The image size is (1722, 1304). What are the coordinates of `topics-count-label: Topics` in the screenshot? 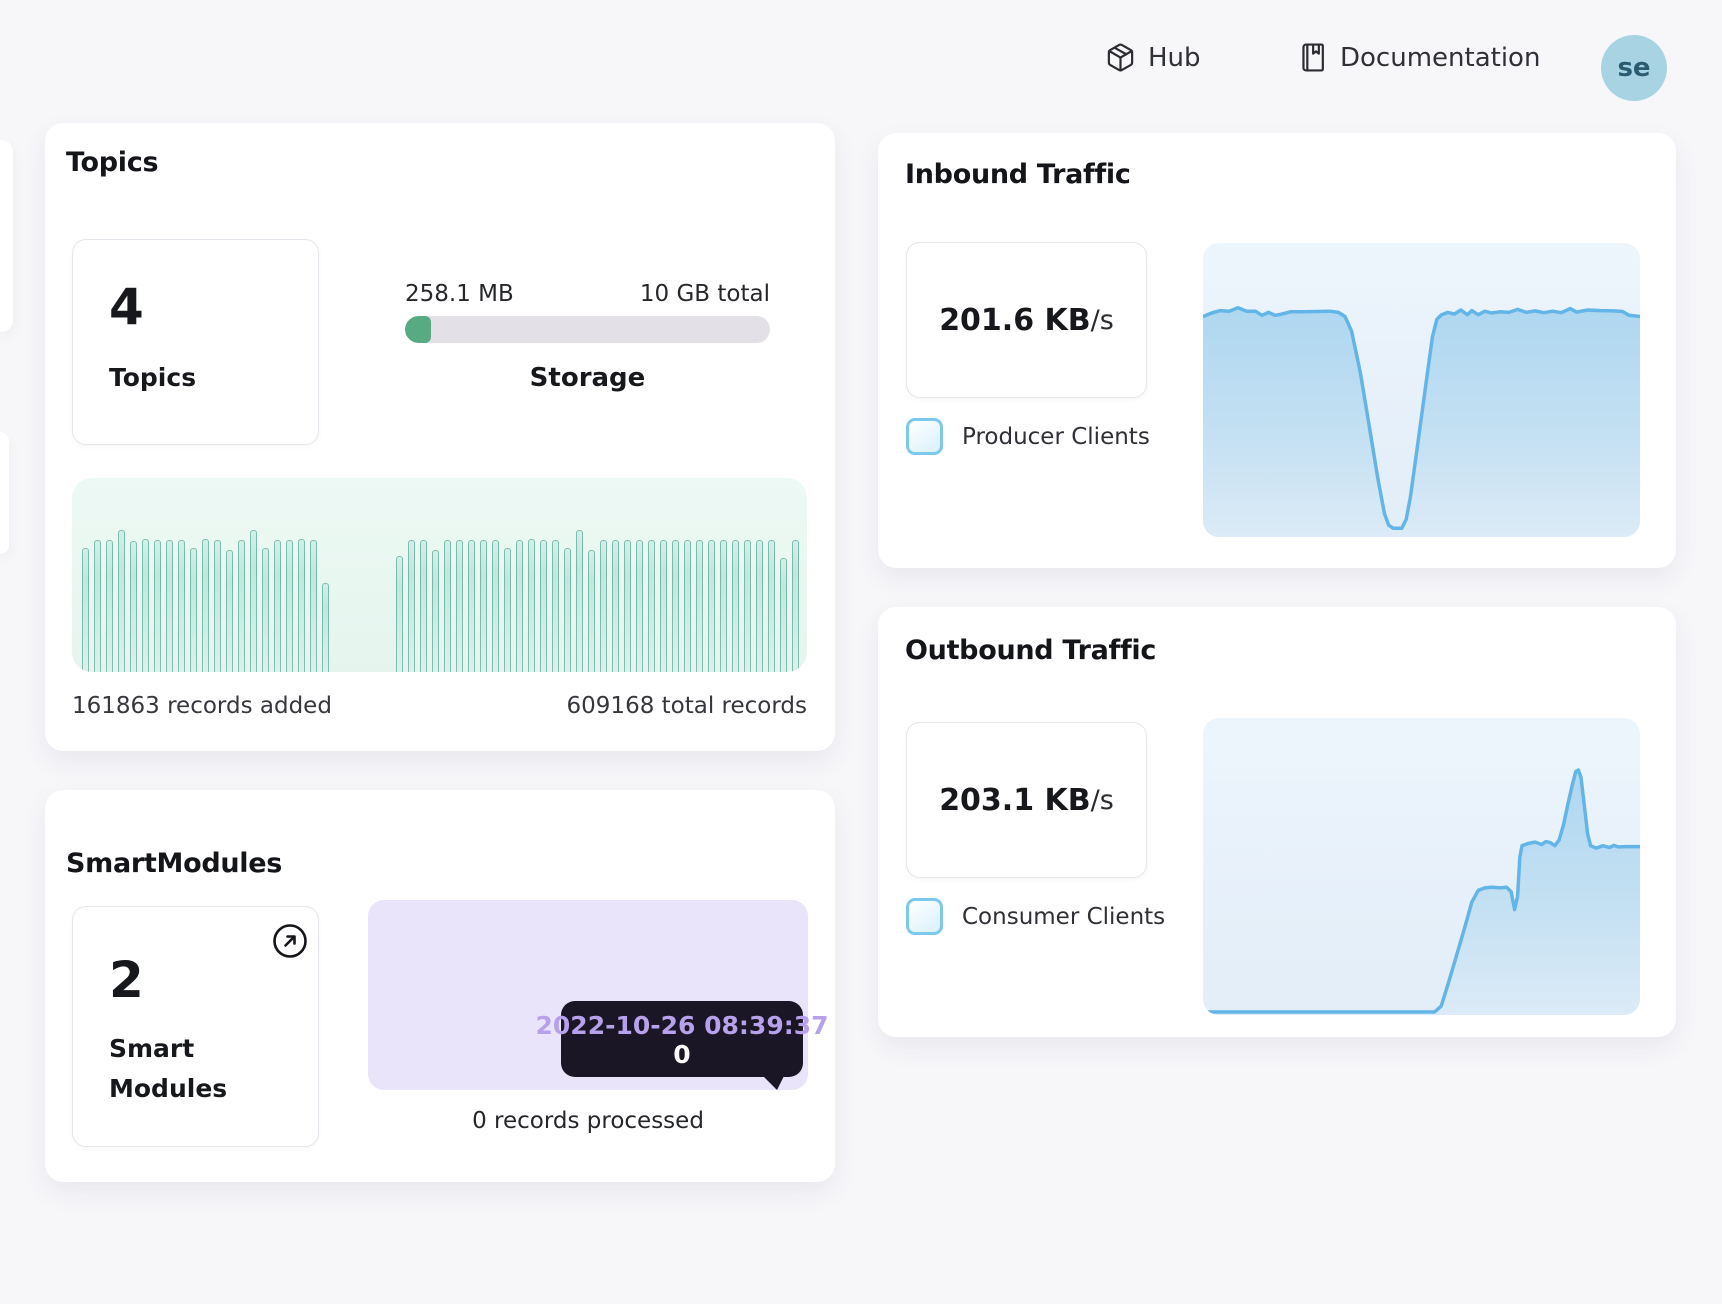 It's located at (153, 377).